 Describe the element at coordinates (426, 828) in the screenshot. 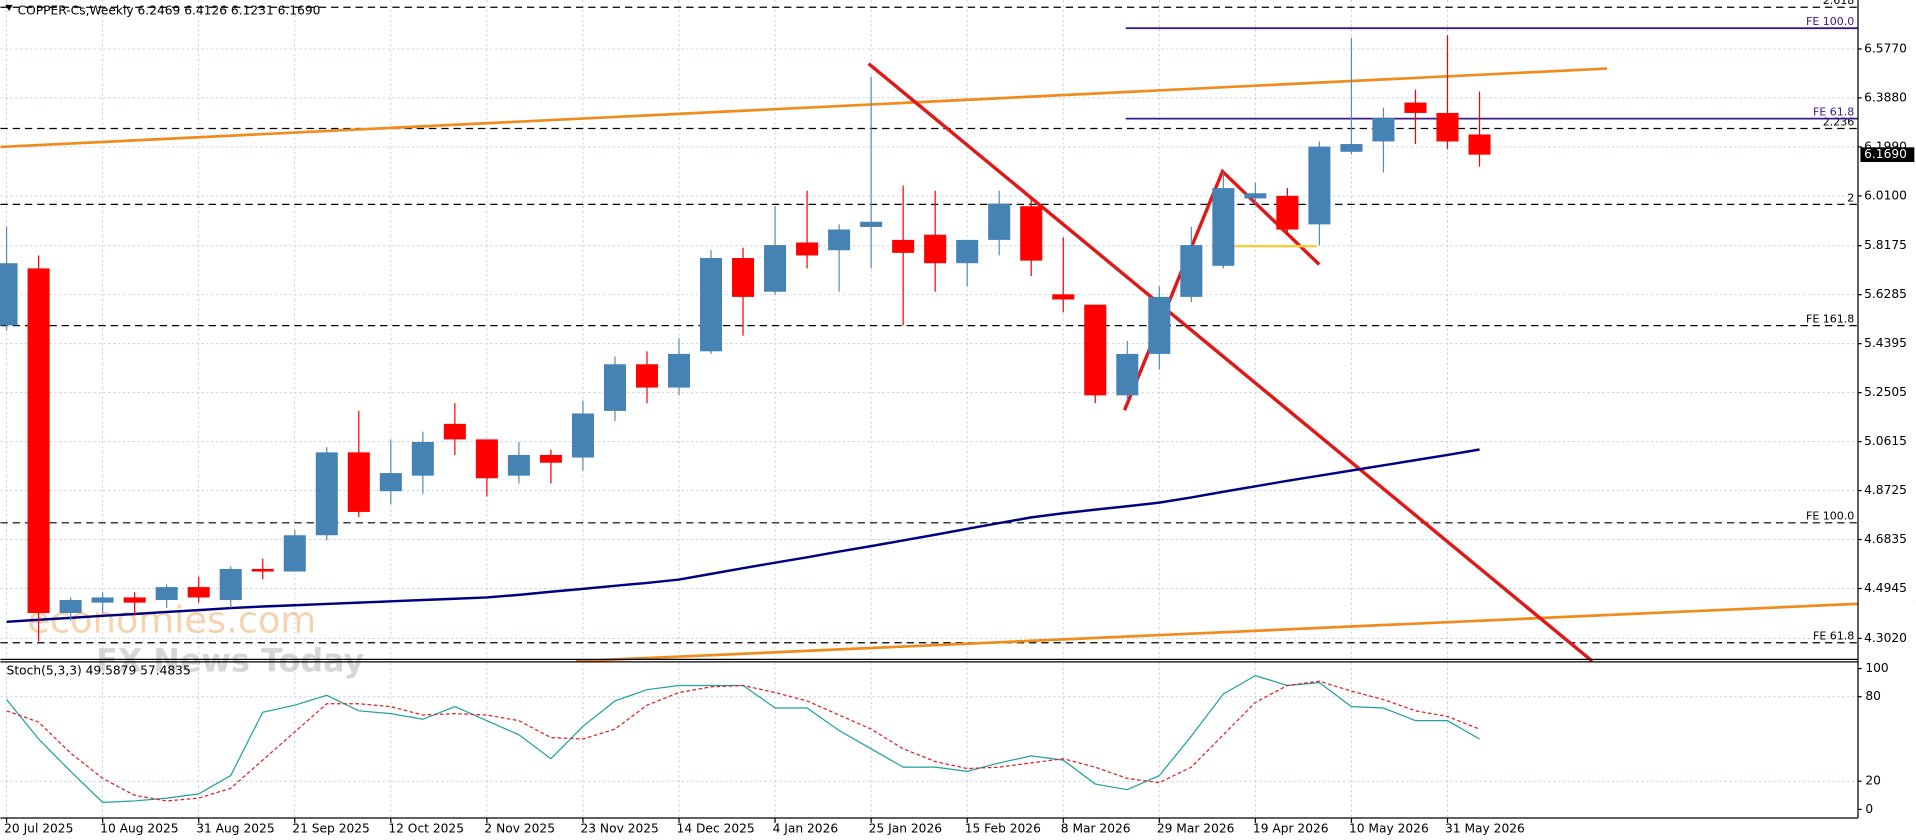

I see `x-tick-label: 12 Oct 2025` at that location.